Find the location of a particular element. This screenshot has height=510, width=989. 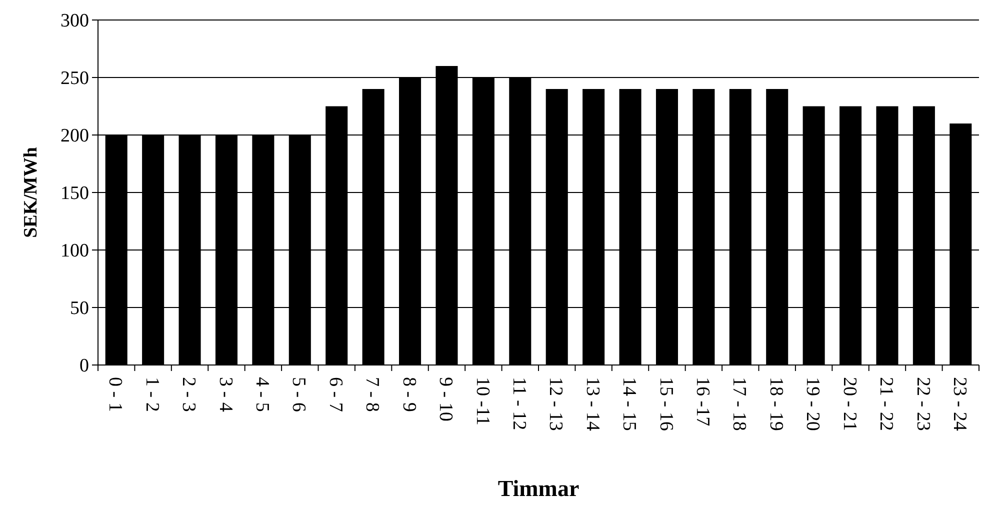

x-tick-label: 1 - 2 is located at coordinates (151, 394).